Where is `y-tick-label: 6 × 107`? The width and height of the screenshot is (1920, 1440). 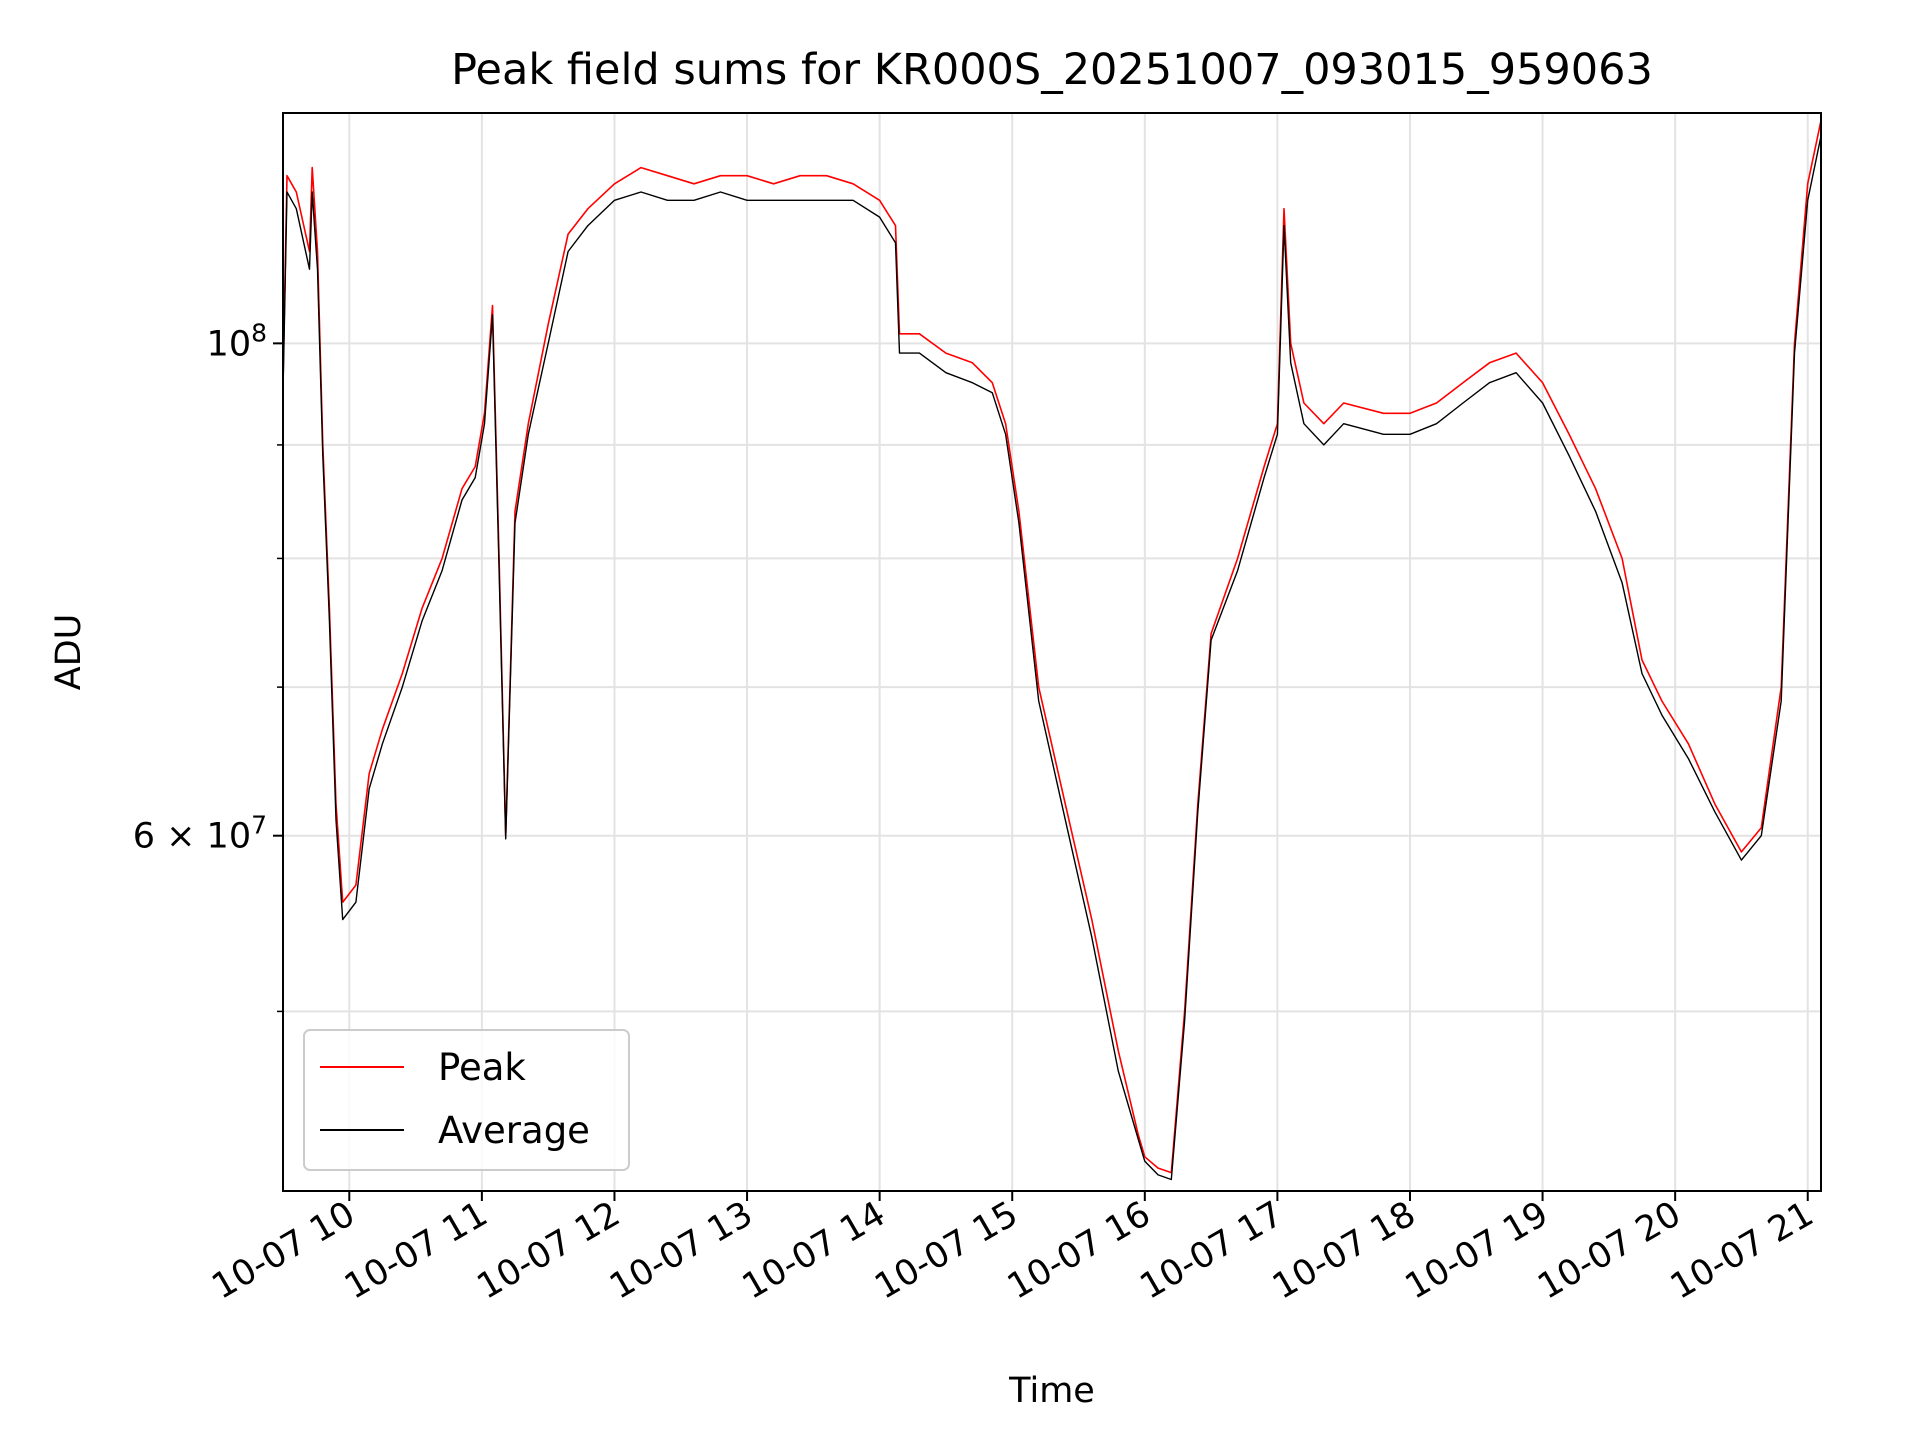
y-tick-label: 6 × 107 is located at coordinates (200, 833).